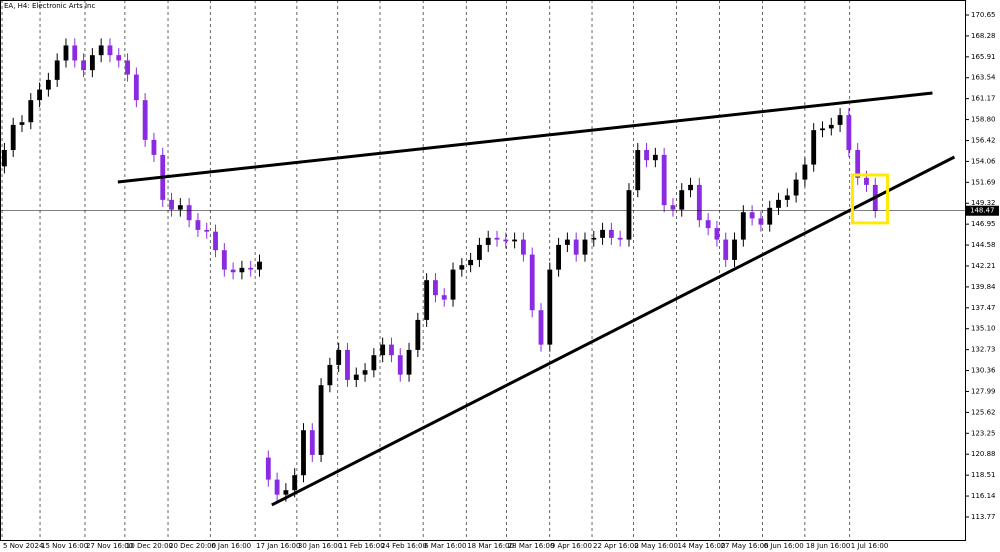 This screenshot has height=552, width=1000. I want to click on x-tick-label: 30 Jan 16:00, so click(320, 546).